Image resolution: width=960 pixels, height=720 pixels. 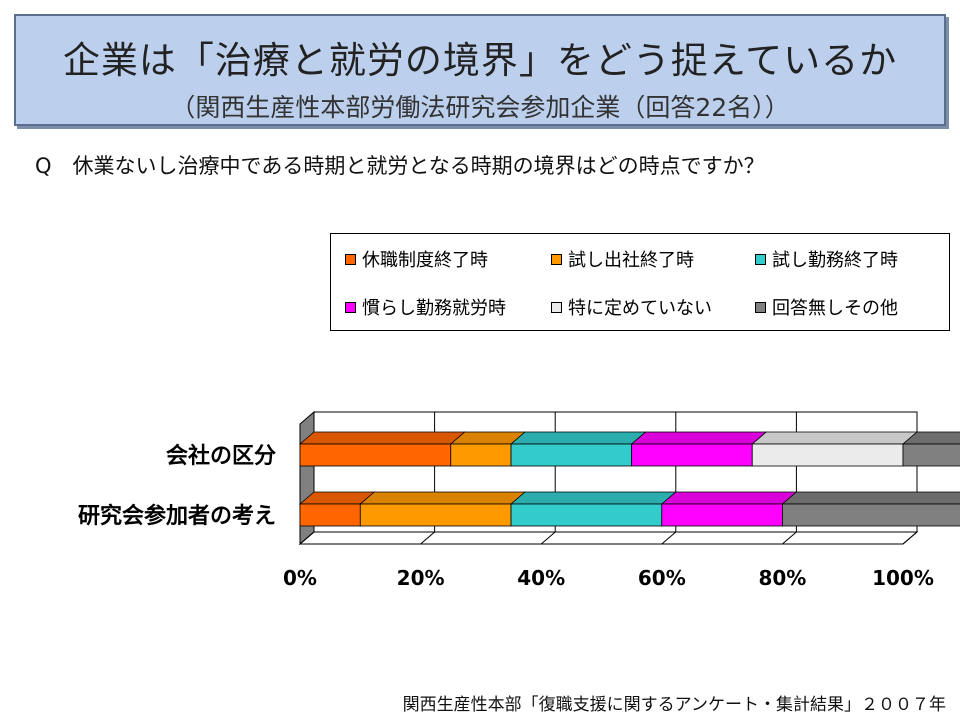 I want to click on x-tick-label: 0%, so click(x=300, y=578).